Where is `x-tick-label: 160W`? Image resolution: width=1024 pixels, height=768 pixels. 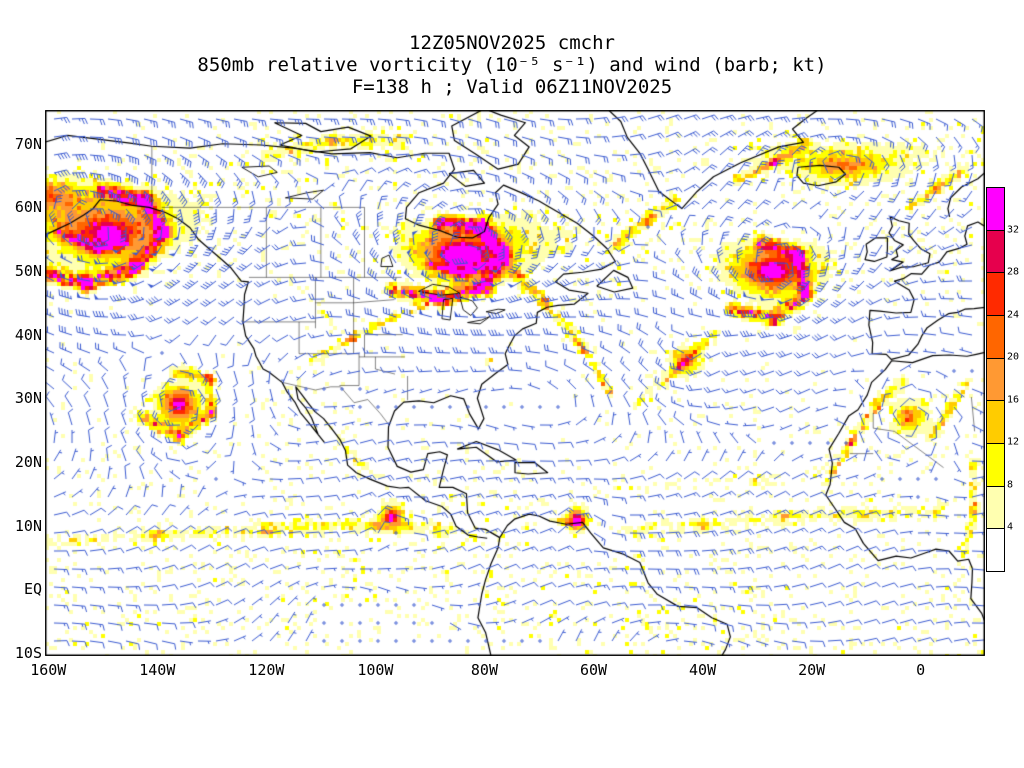
x-tick-label: 160W is located at coordinates (48, 670).